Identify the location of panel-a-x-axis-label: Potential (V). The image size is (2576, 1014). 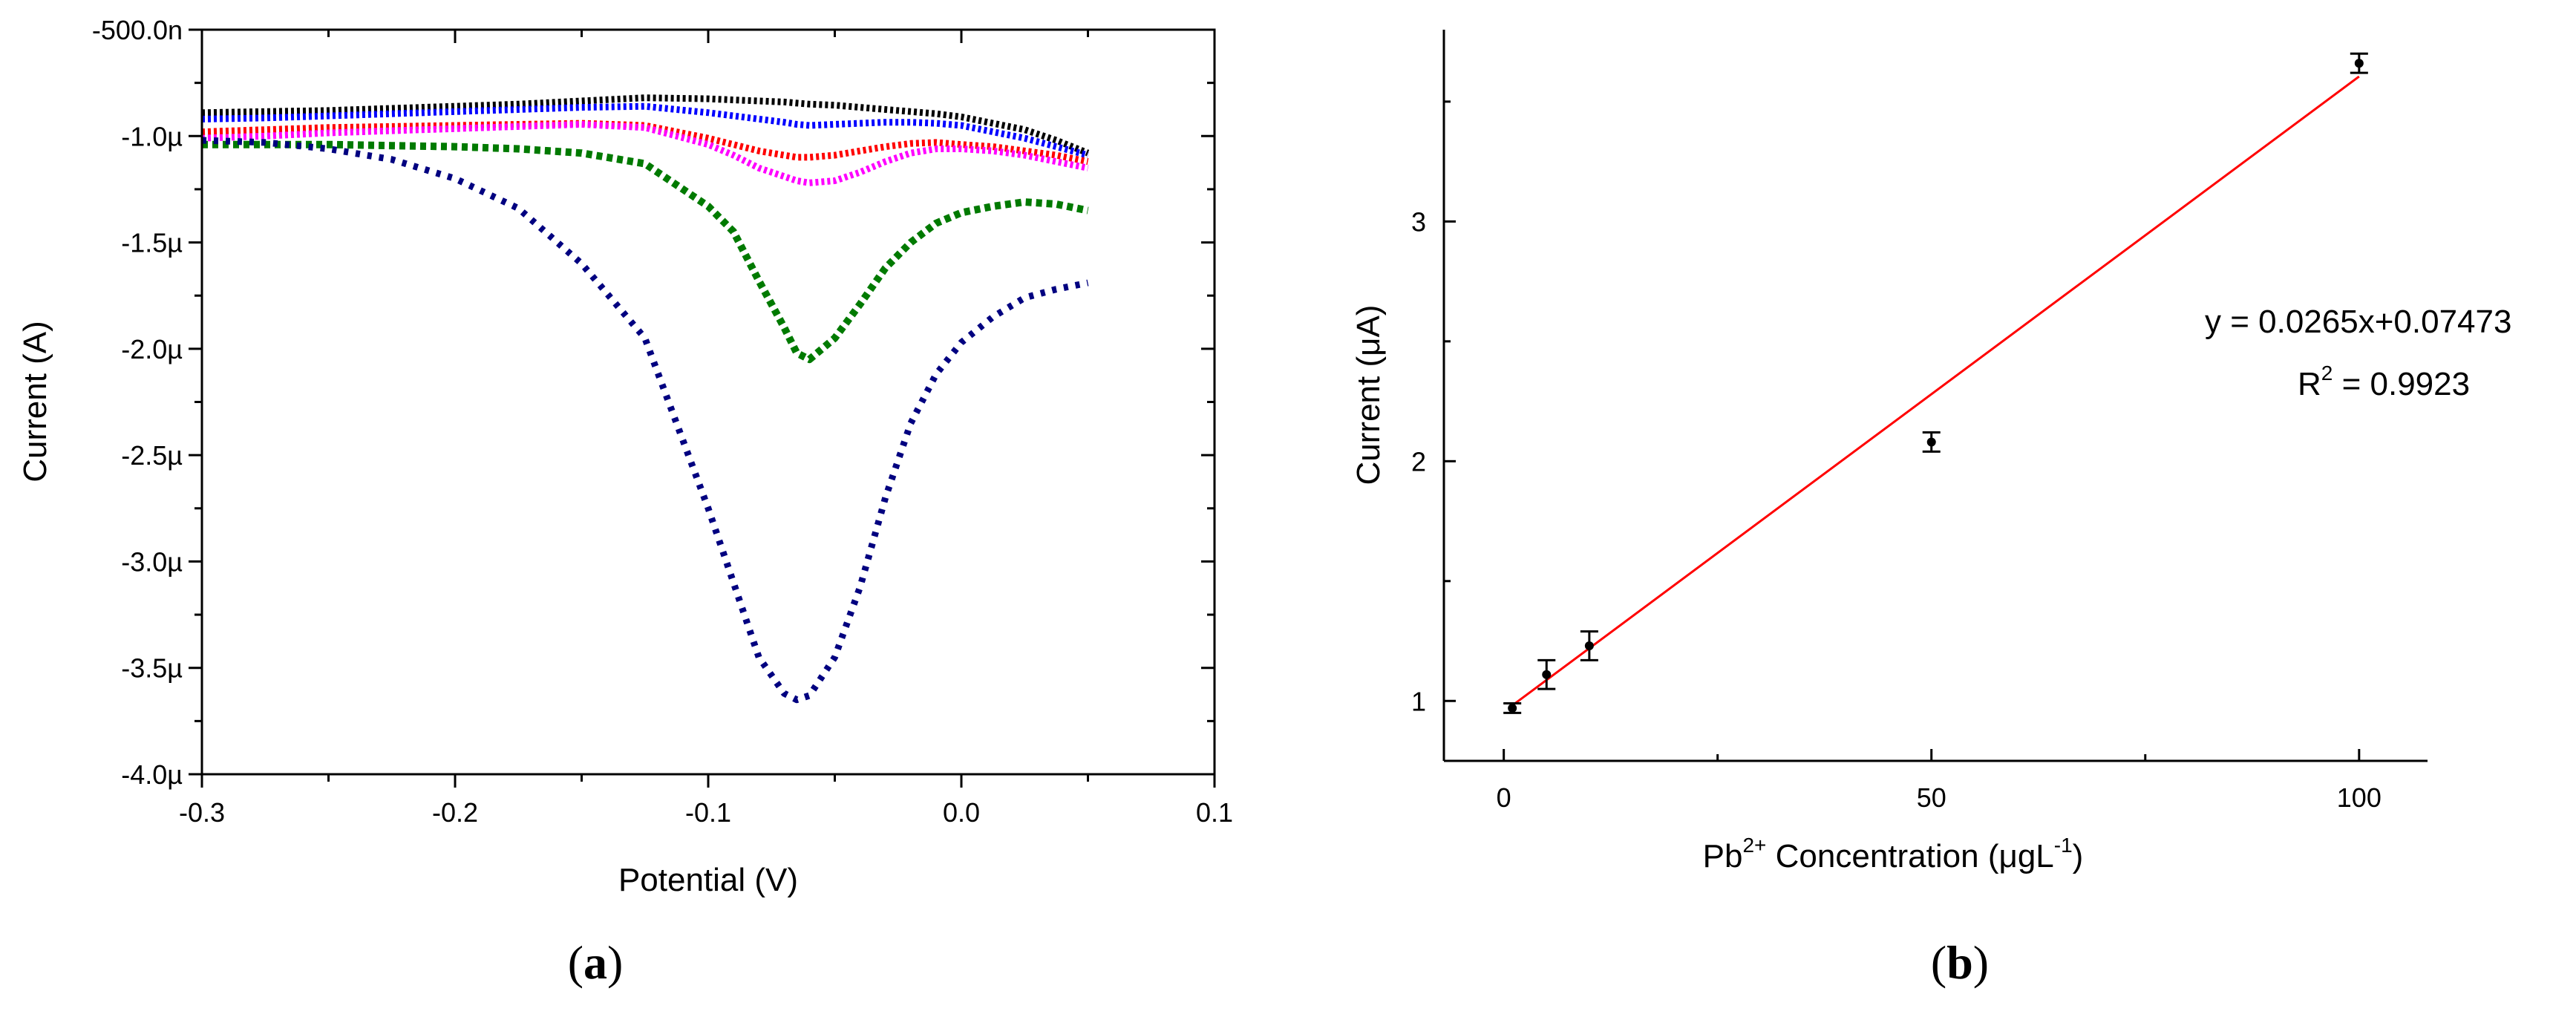
(708, 880).